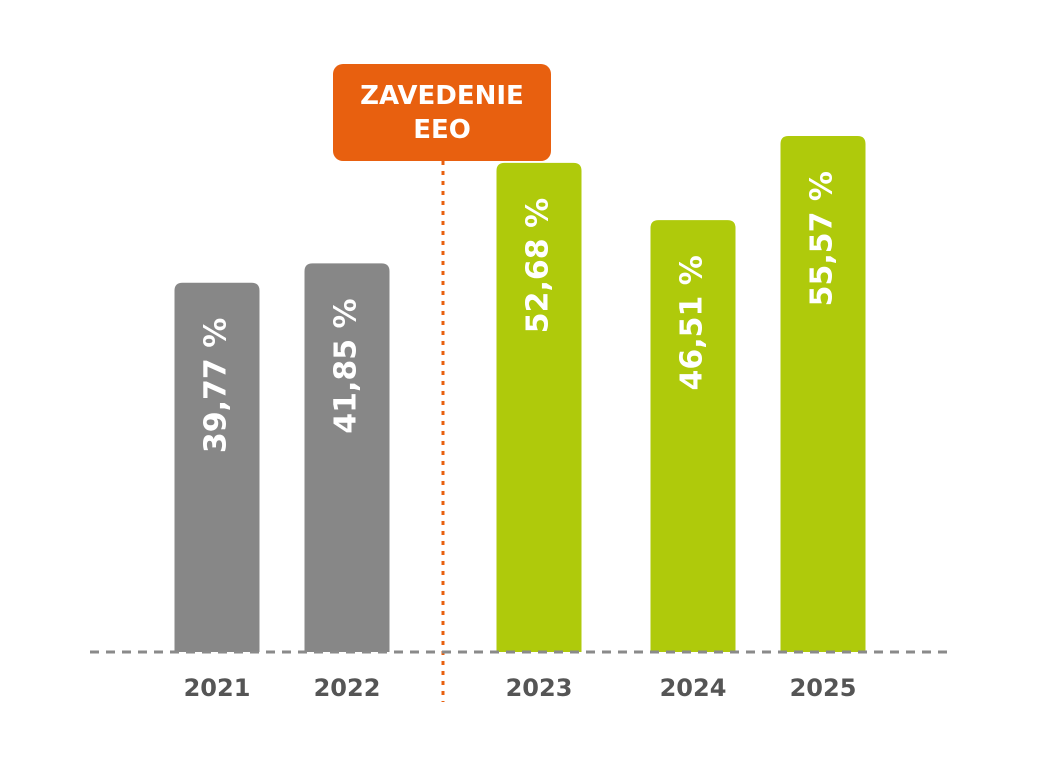 This screenshot has width=1041, height=781. What do you see at coordinates (216, 385) in the screenshot?
I see `value-label: 39,77 %` at bounding box center [216, 385].